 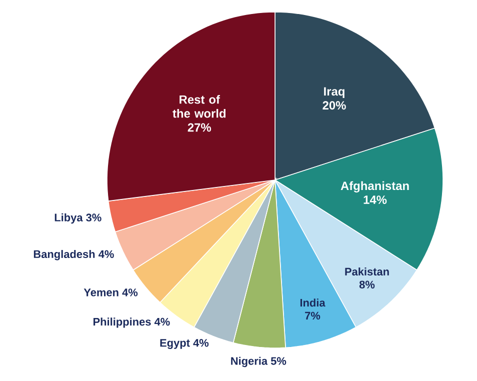 What do you see at coordinates (367, 284) in the screenshot?
I see `data-label: 8%` at bounding box center [367, 284].